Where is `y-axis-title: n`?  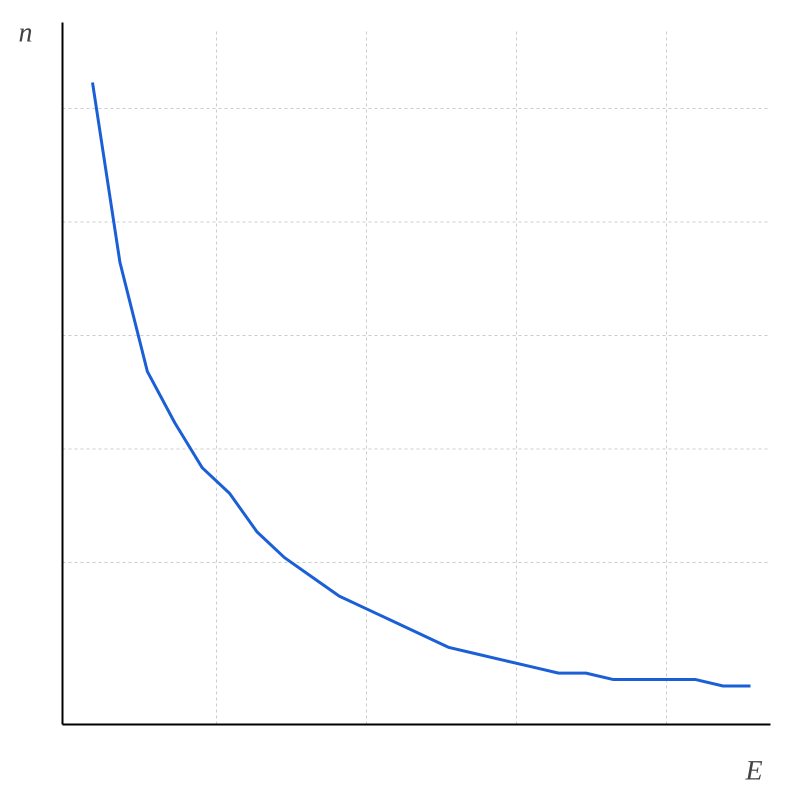 y-axis-title: n is located at coordinates (25, 33).